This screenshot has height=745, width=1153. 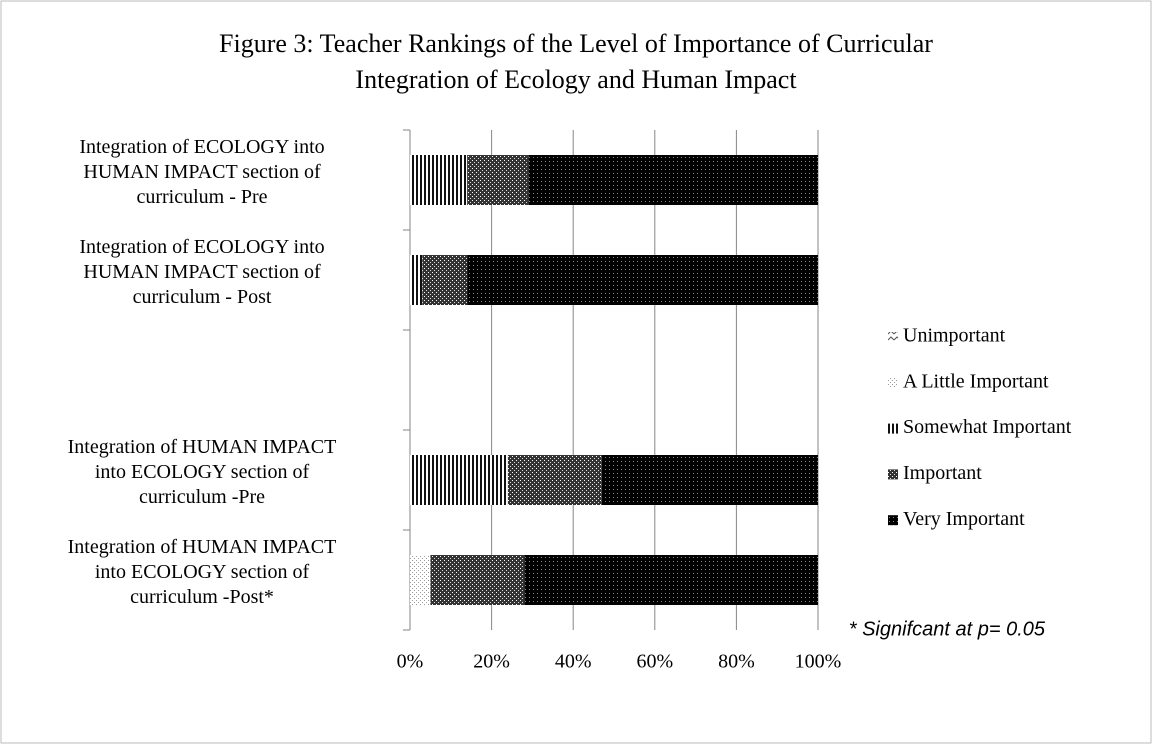 I want to click on legend-label: Unimportant, so click(x=954, y=336).